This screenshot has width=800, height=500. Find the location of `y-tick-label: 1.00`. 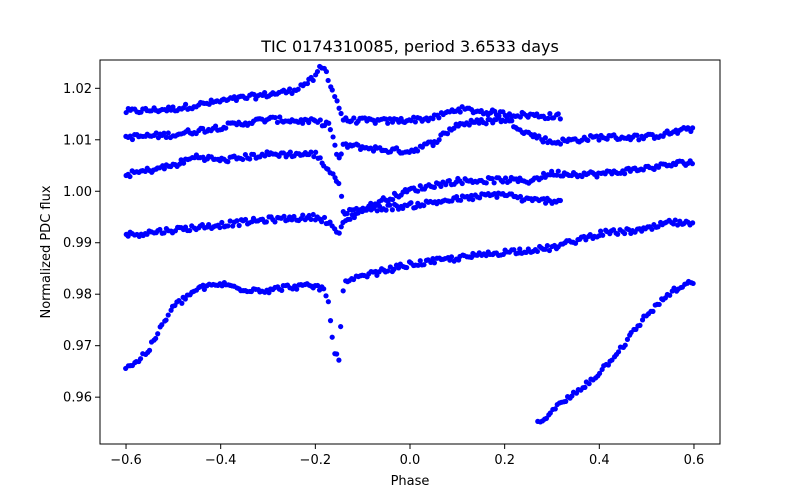

y-tick-label: 1.00 is located at coordinates (77, 192).